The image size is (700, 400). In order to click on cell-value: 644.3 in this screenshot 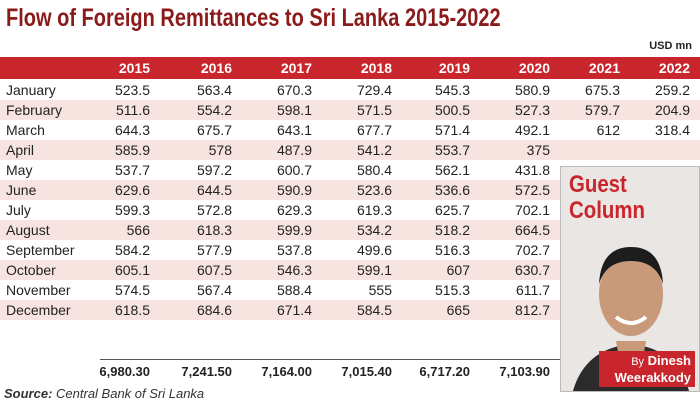, I will do `click(132, 130)`.